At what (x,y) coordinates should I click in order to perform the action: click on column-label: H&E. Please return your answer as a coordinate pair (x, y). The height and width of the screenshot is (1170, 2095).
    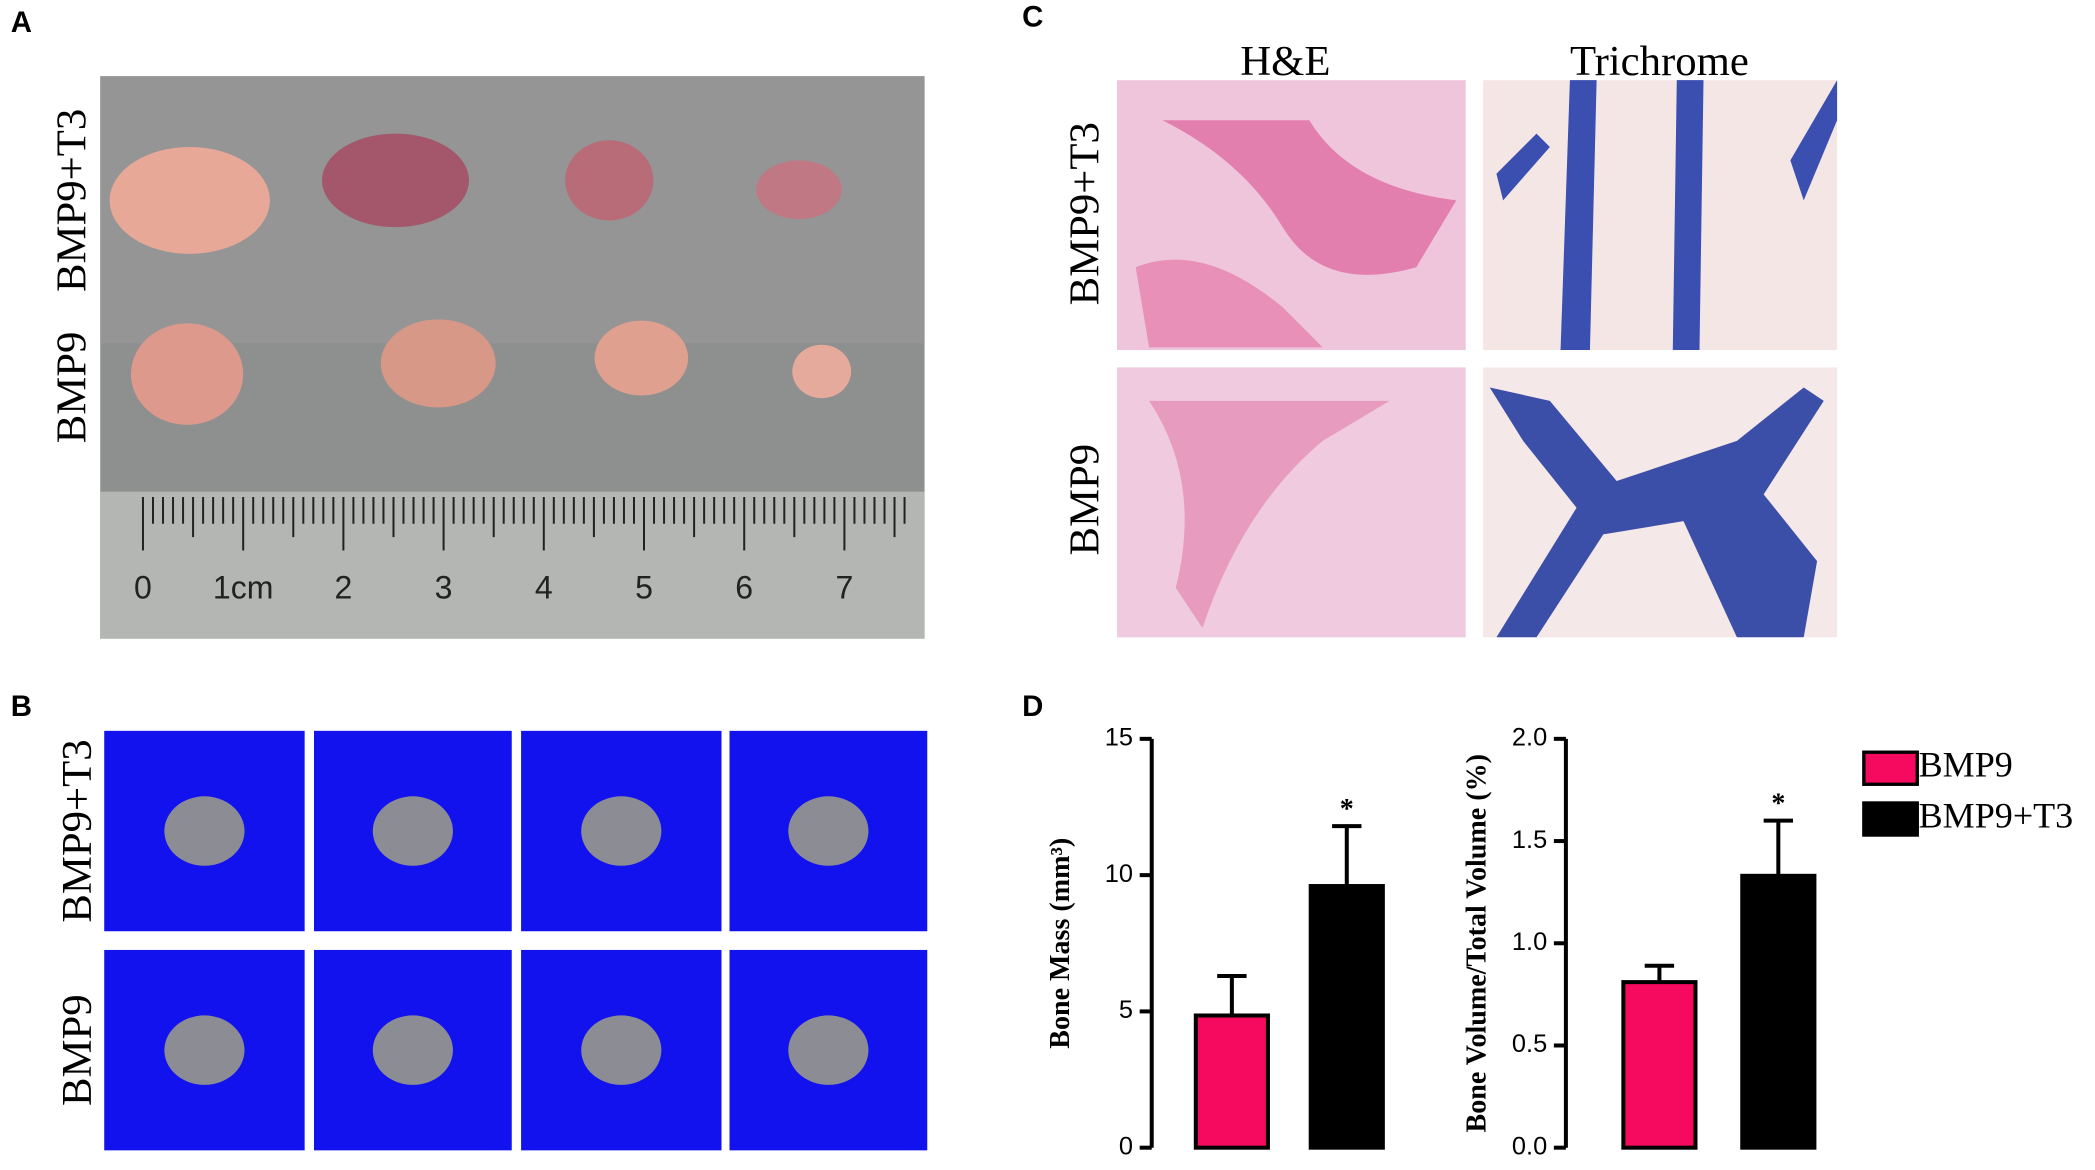
    Looking at the image, I should click on (1285, 61).